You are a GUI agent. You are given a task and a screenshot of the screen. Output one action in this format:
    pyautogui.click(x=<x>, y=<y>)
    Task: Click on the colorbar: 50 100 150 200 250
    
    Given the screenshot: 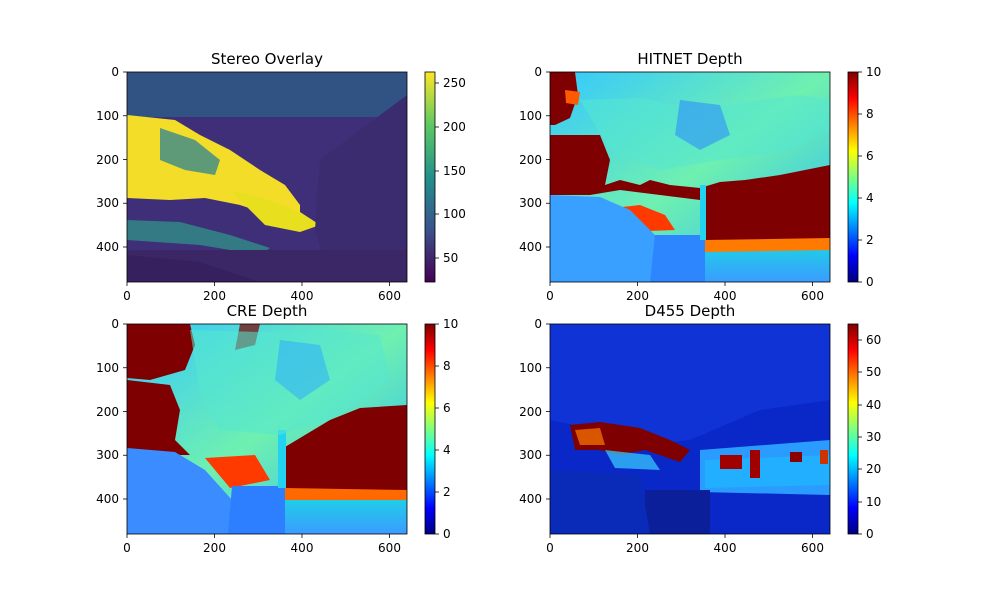 What is the action you would take?
    pyautogui.click(x=445, y=177)
    